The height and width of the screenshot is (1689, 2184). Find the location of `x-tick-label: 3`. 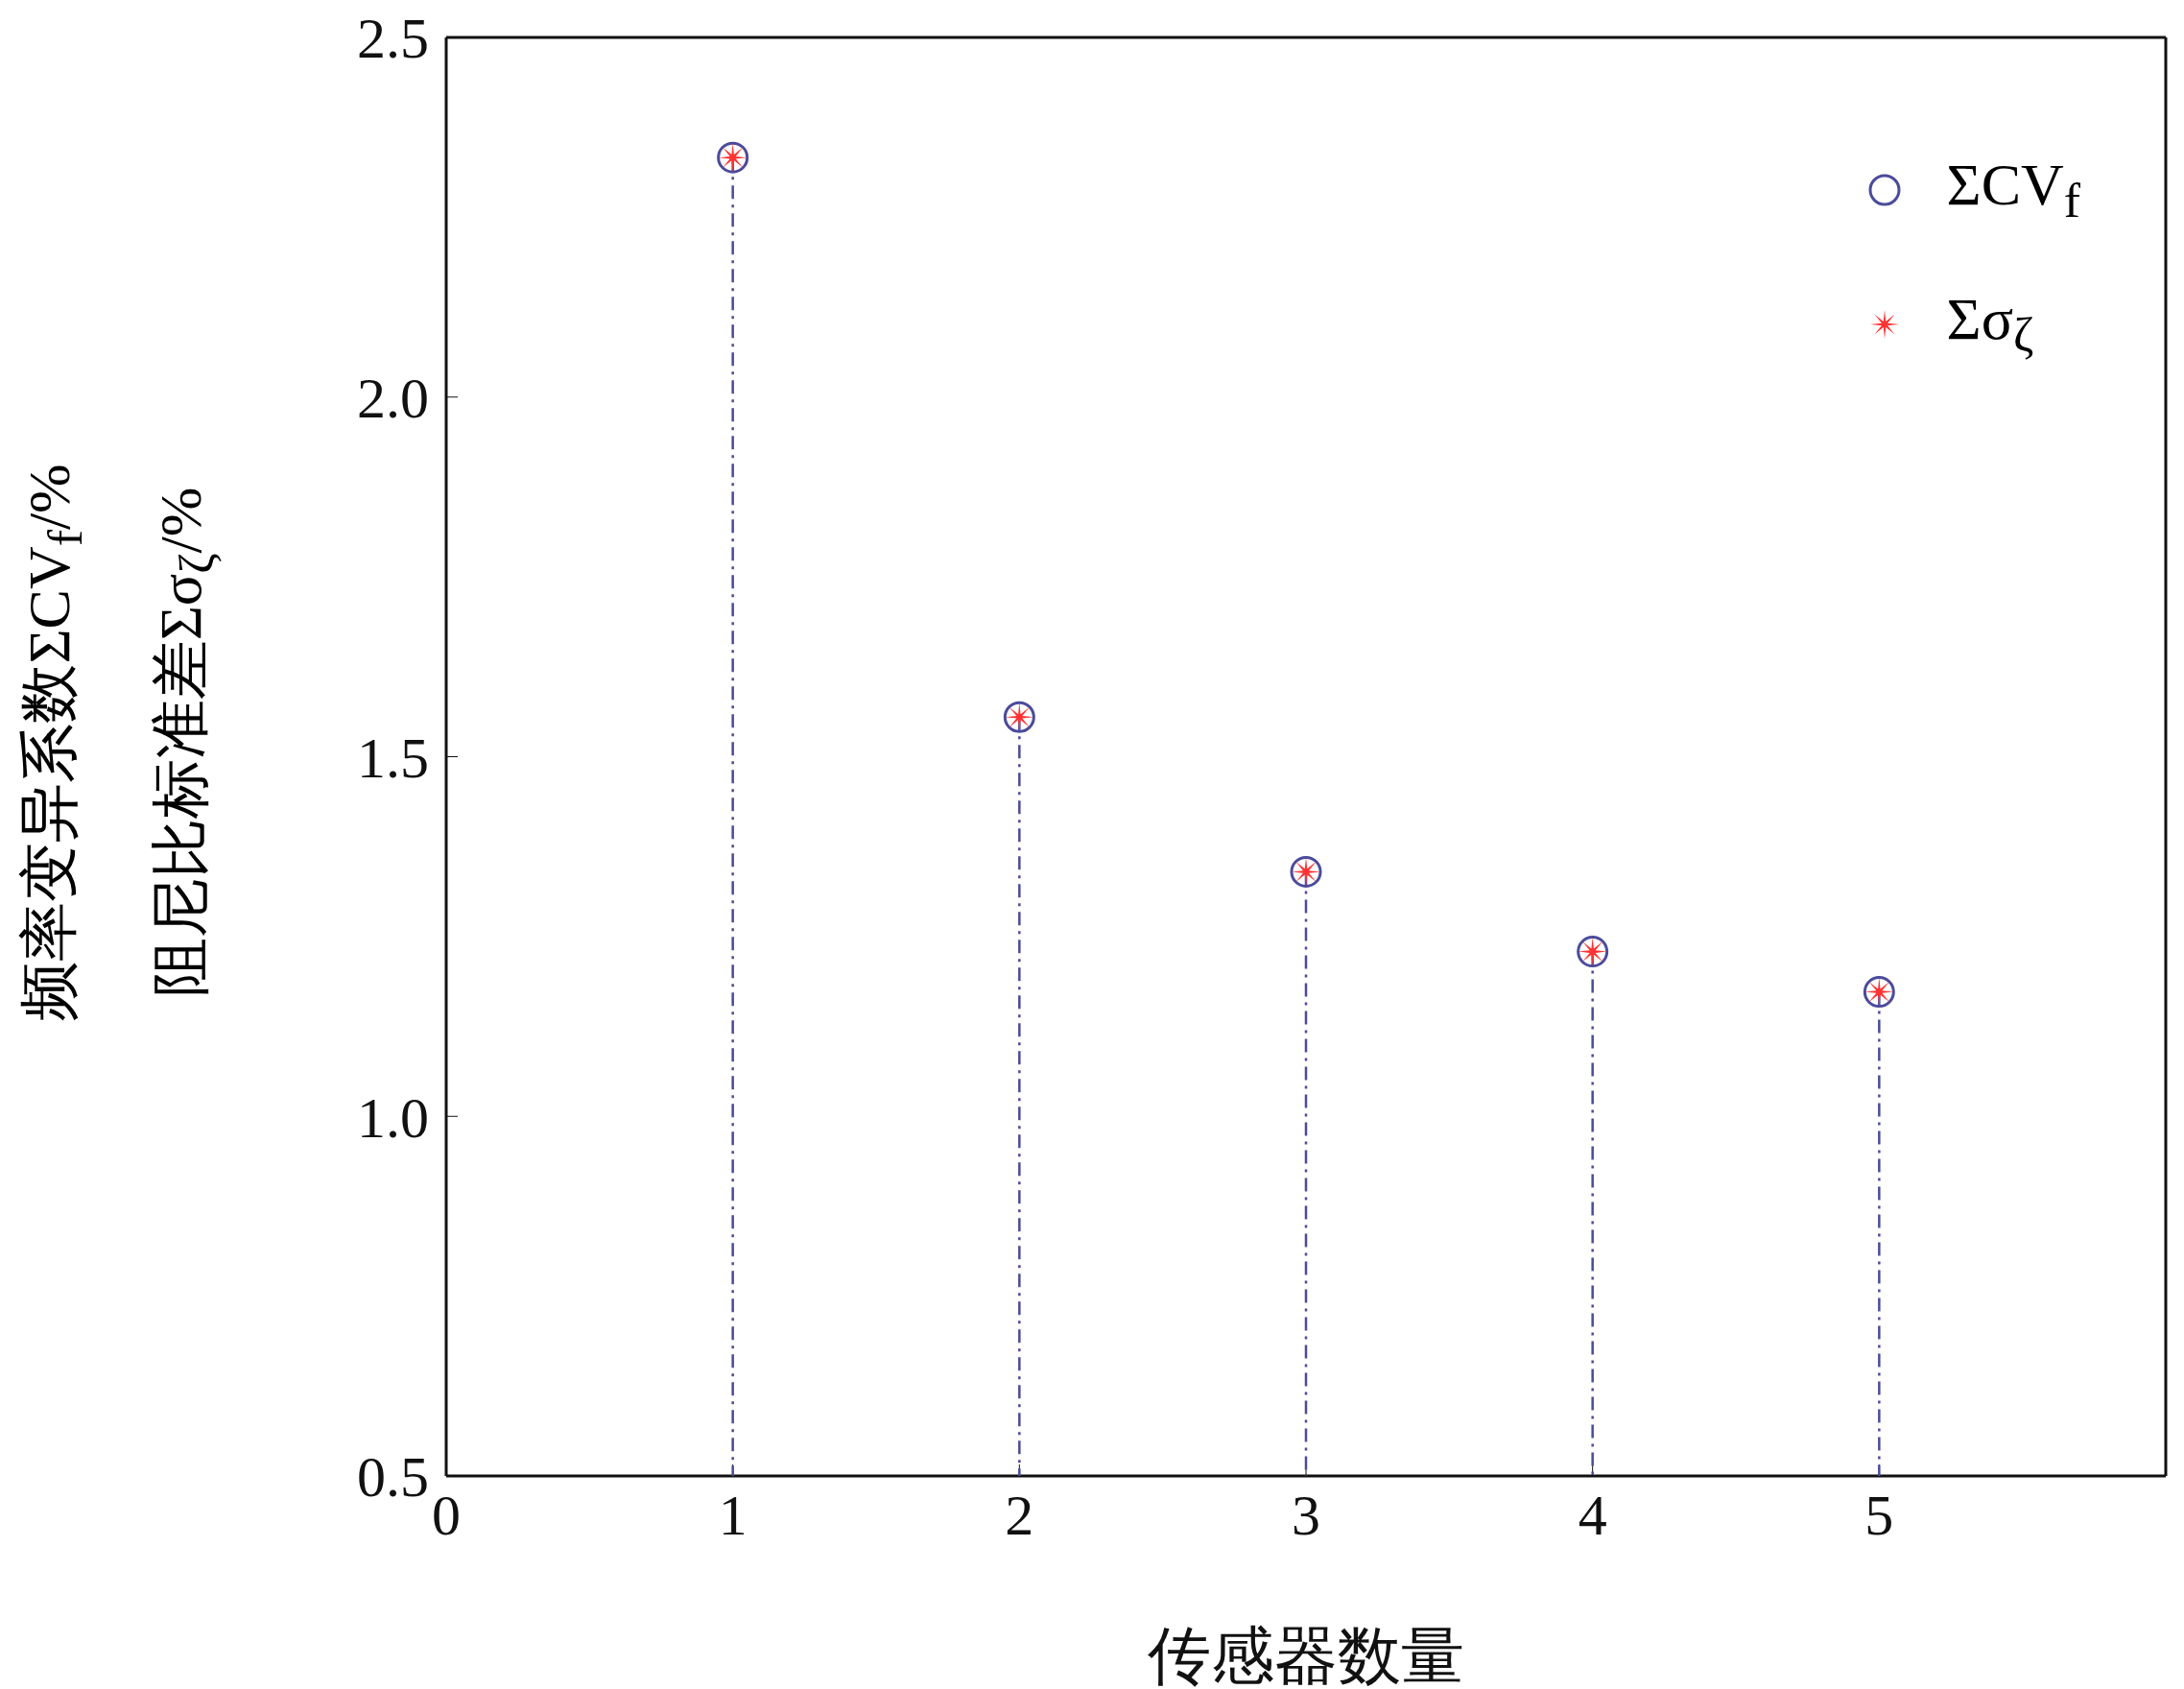

x-tick-label: 3 is located at coordinates (1306, 1515).